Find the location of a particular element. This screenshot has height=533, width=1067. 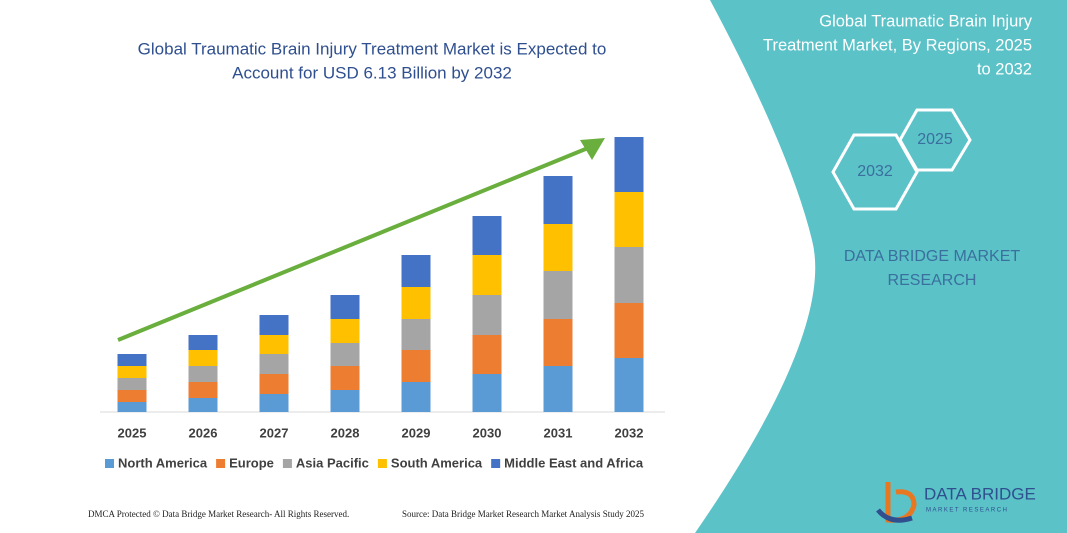

arrow-head is located at coordinates (592, 149).